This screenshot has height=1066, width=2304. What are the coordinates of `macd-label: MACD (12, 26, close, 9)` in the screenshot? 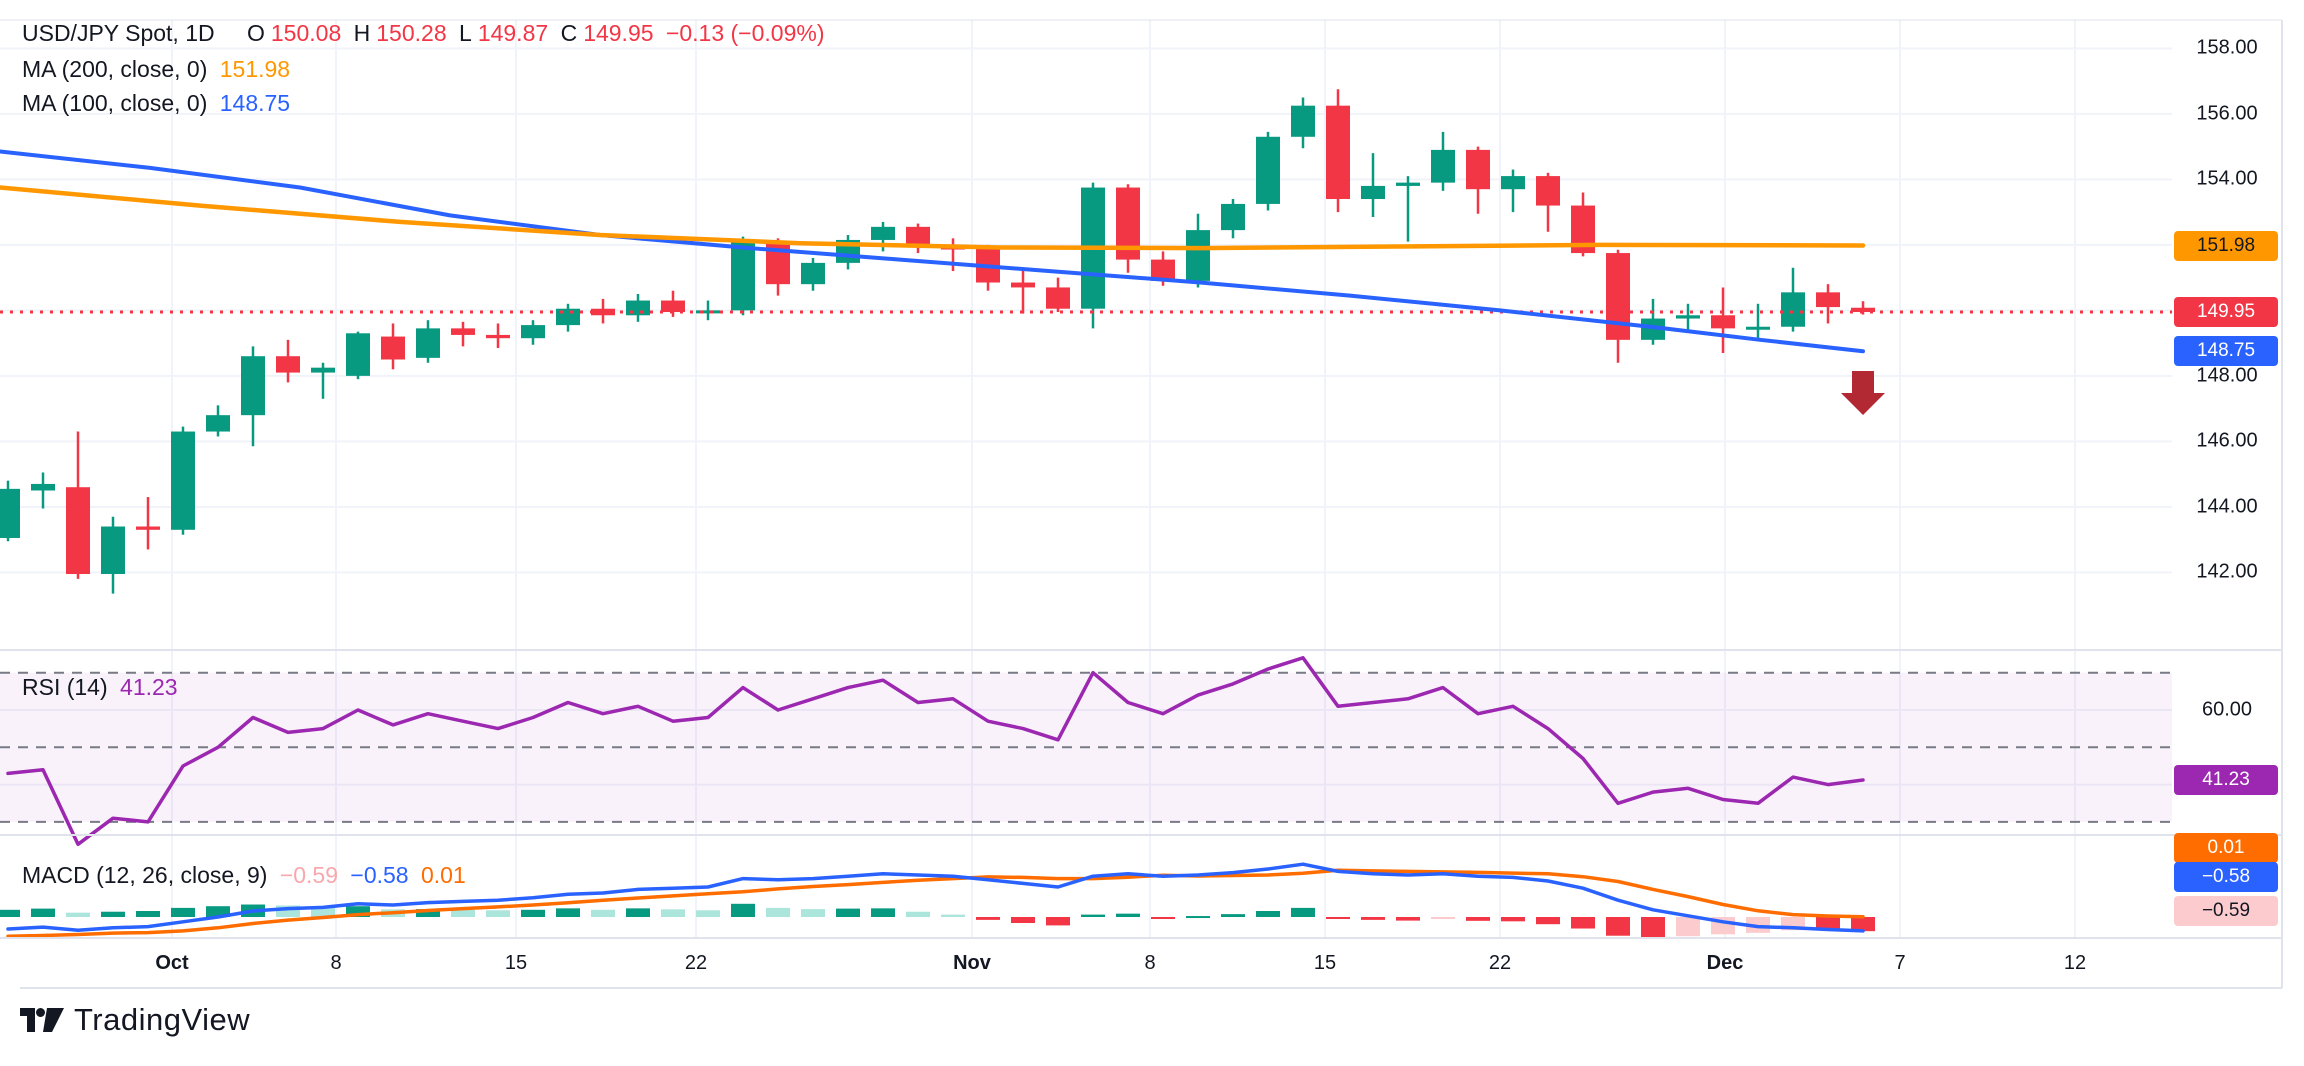 It's located at (145, 875).